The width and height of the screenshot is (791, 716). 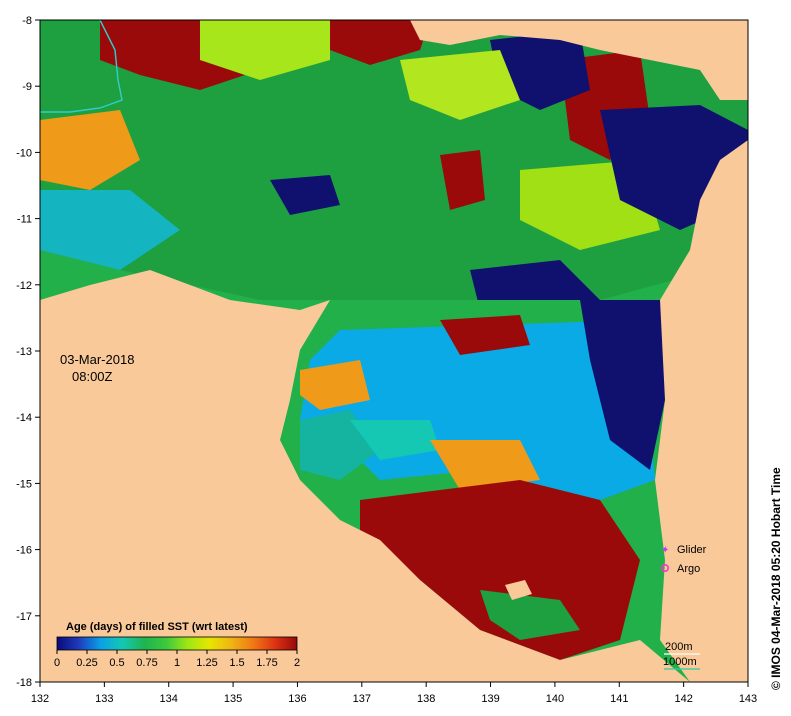 I want to click on sst-patch-gulf-orange-west, so click(x=335, y=385).